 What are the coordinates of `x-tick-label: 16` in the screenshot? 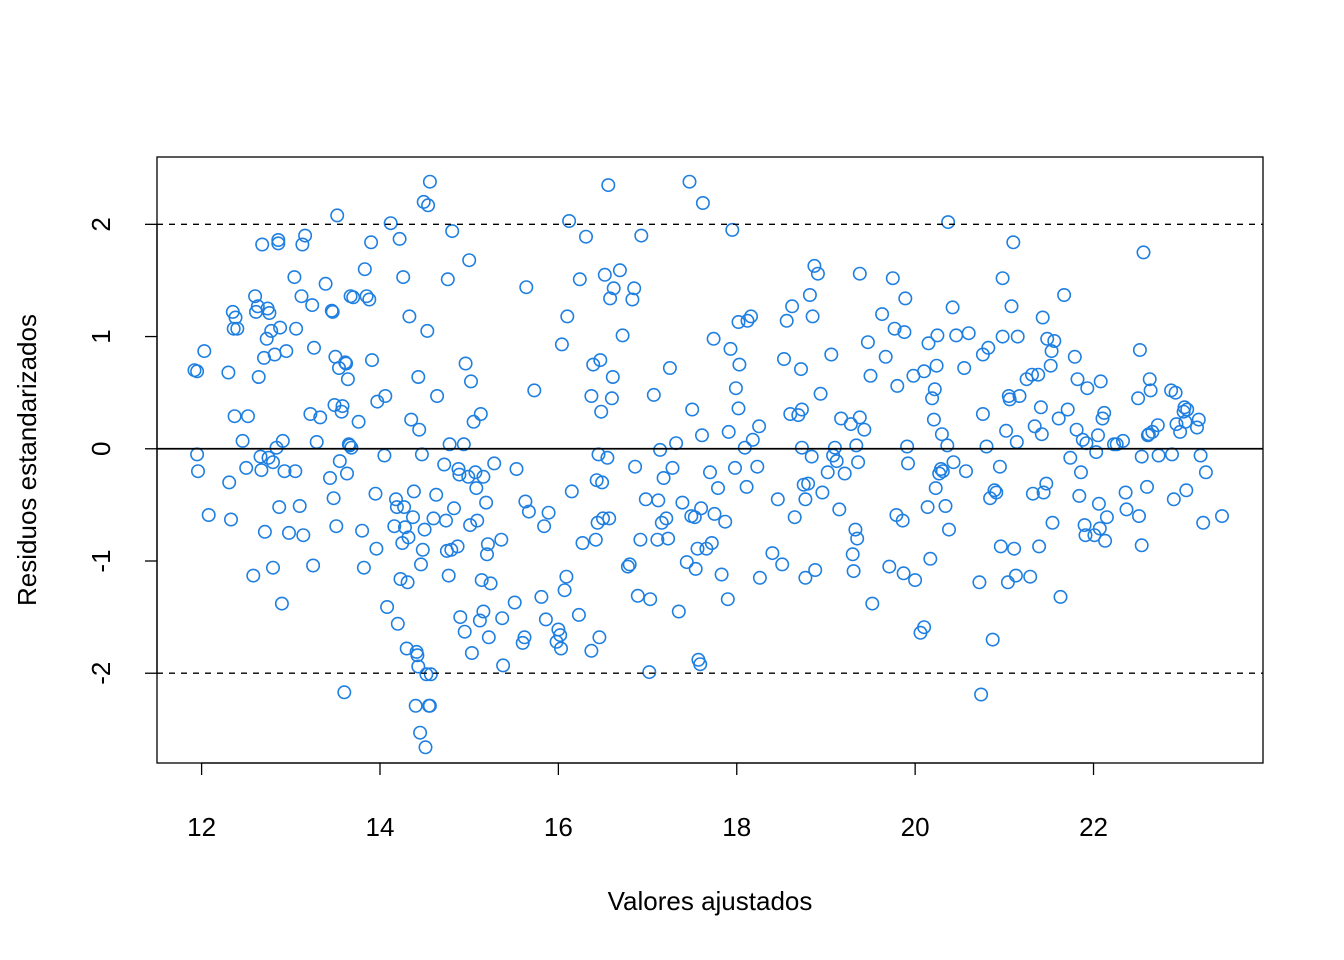 It's located at (558, 827).